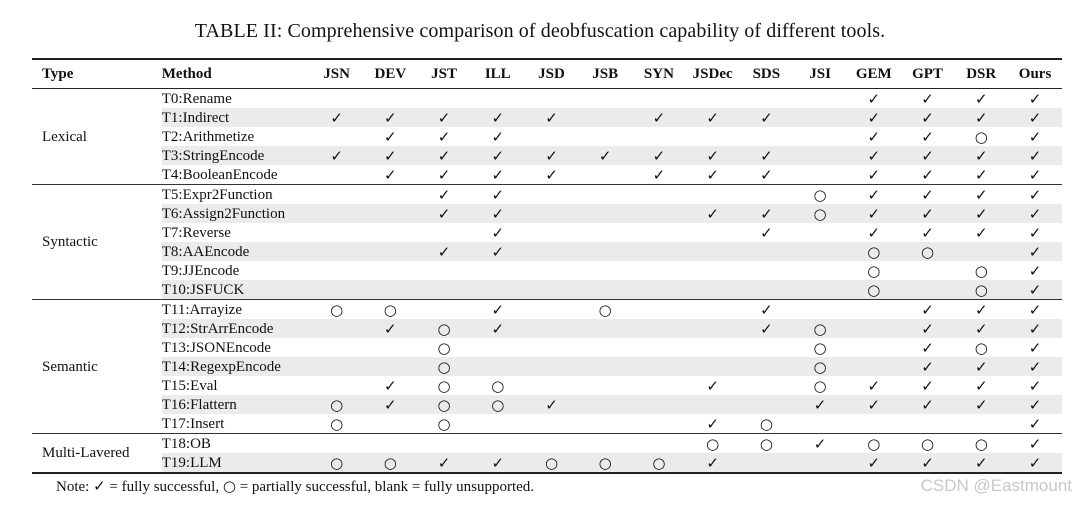 The height and width of the screenshot is (506, 1080). Describe the element at coordinates (873, 74) in the screenshot. I see `header-tool-gem: GEM` at that location.